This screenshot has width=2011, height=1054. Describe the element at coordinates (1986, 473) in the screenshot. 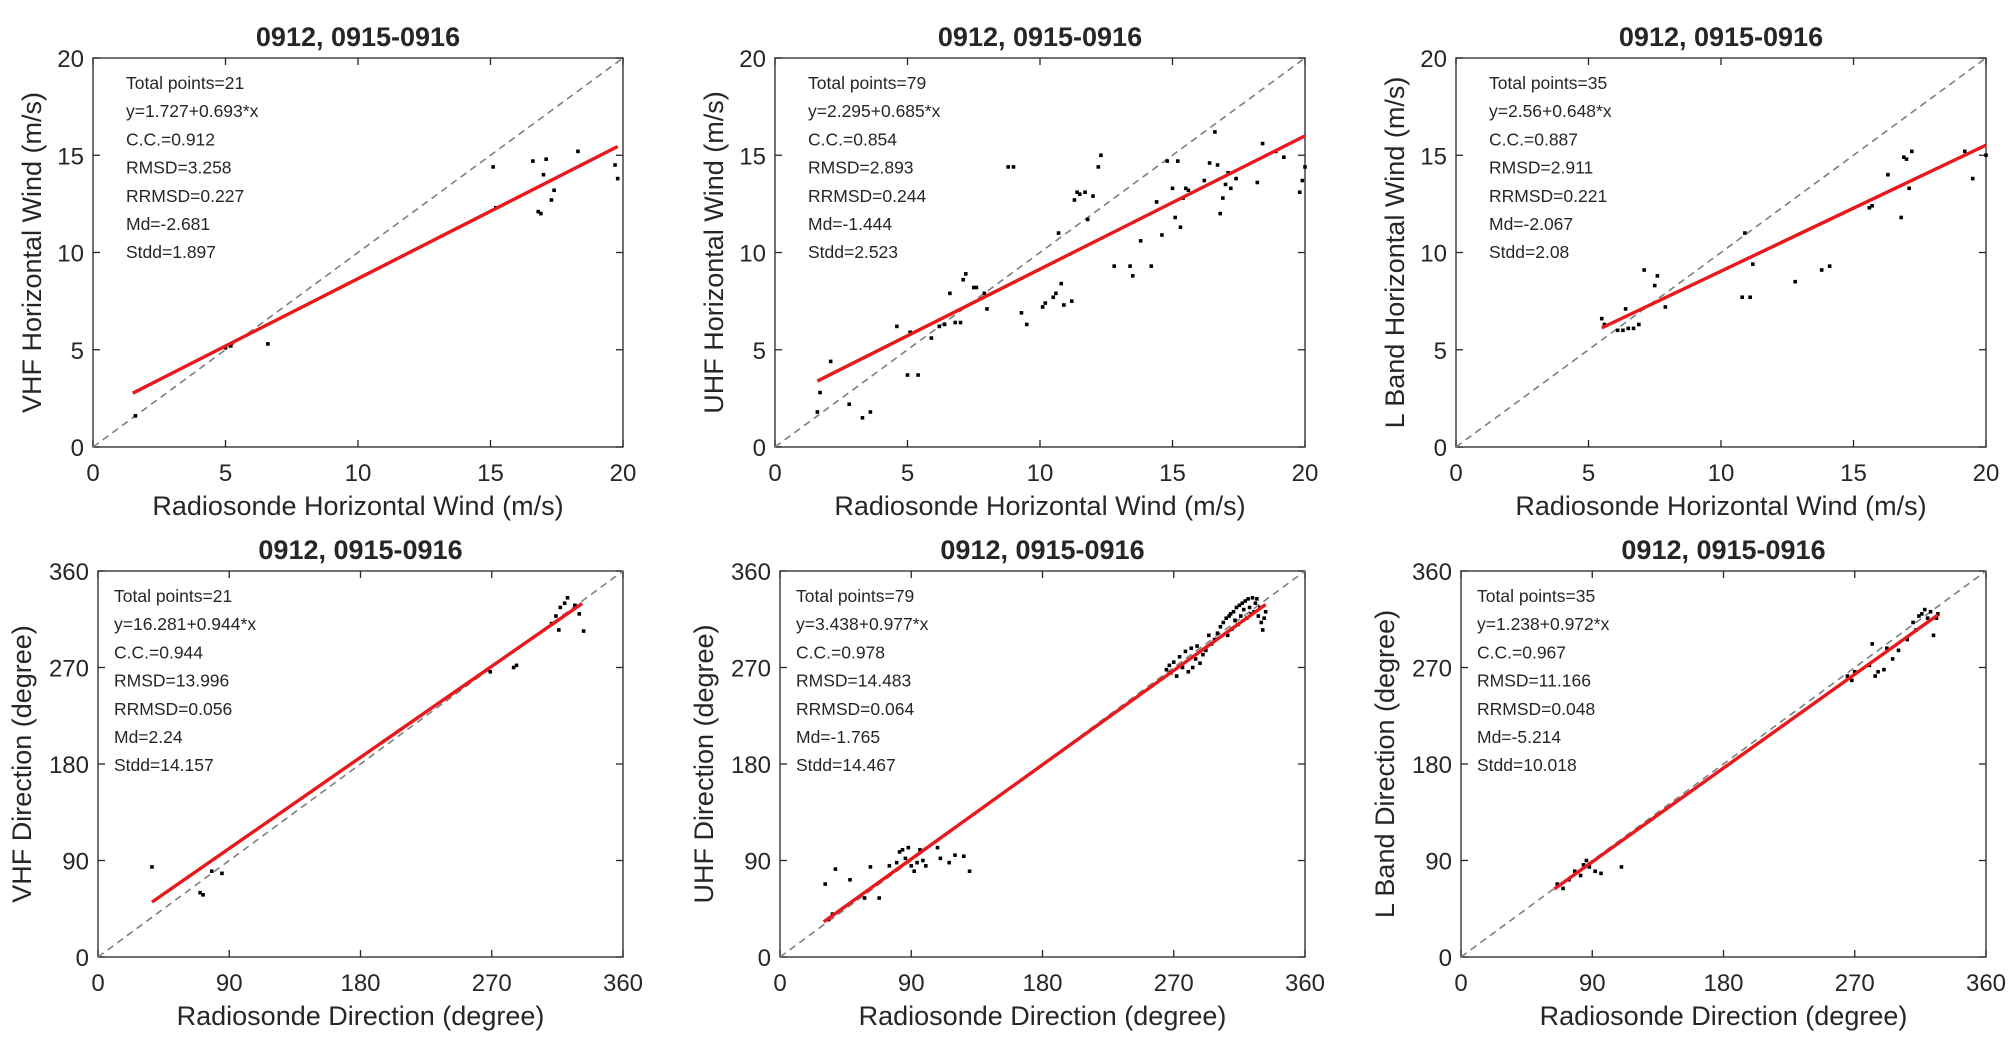

I see `x-tick-label: 20` at that location.